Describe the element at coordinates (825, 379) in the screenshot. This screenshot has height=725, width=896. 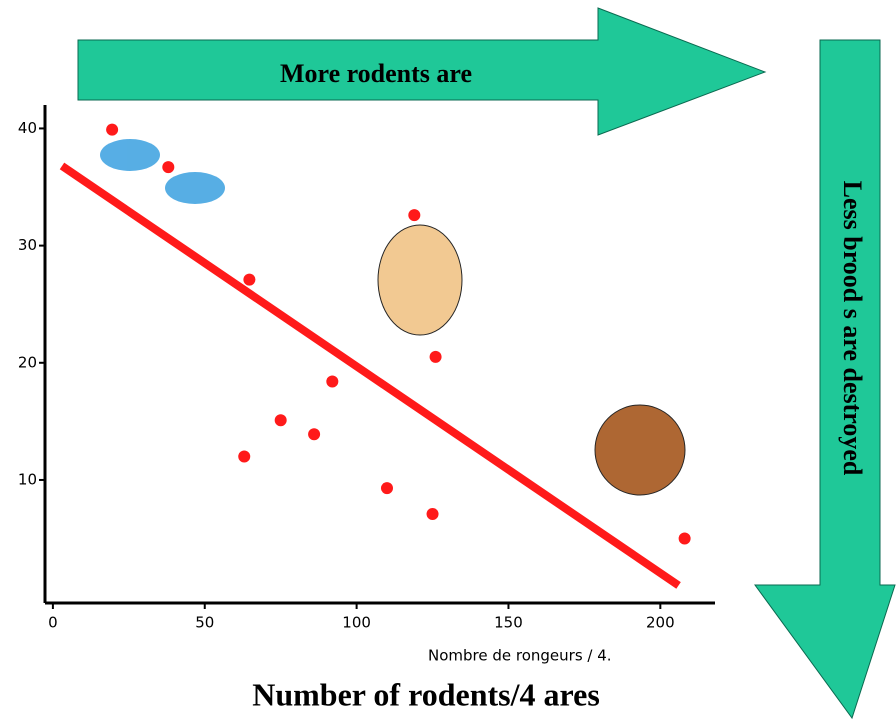
I see `down-arrow` at that location.